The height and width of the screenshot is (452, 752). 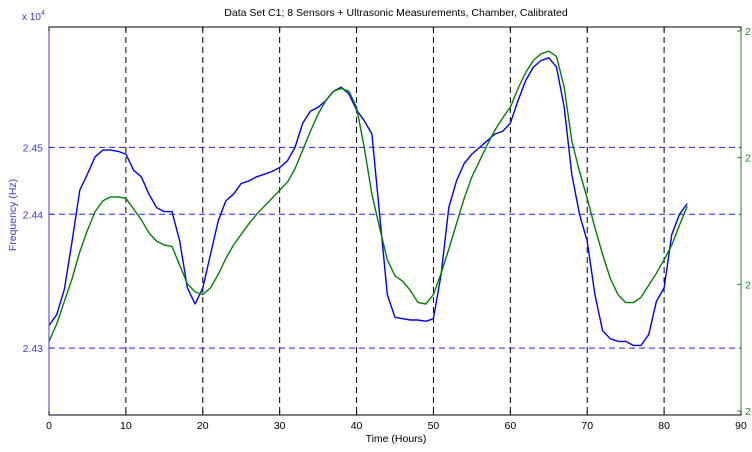 What do you see at coordinates (587, 426) in the screenshot?
I see `x-tick-label: 70` at bounding box center [587, 426].